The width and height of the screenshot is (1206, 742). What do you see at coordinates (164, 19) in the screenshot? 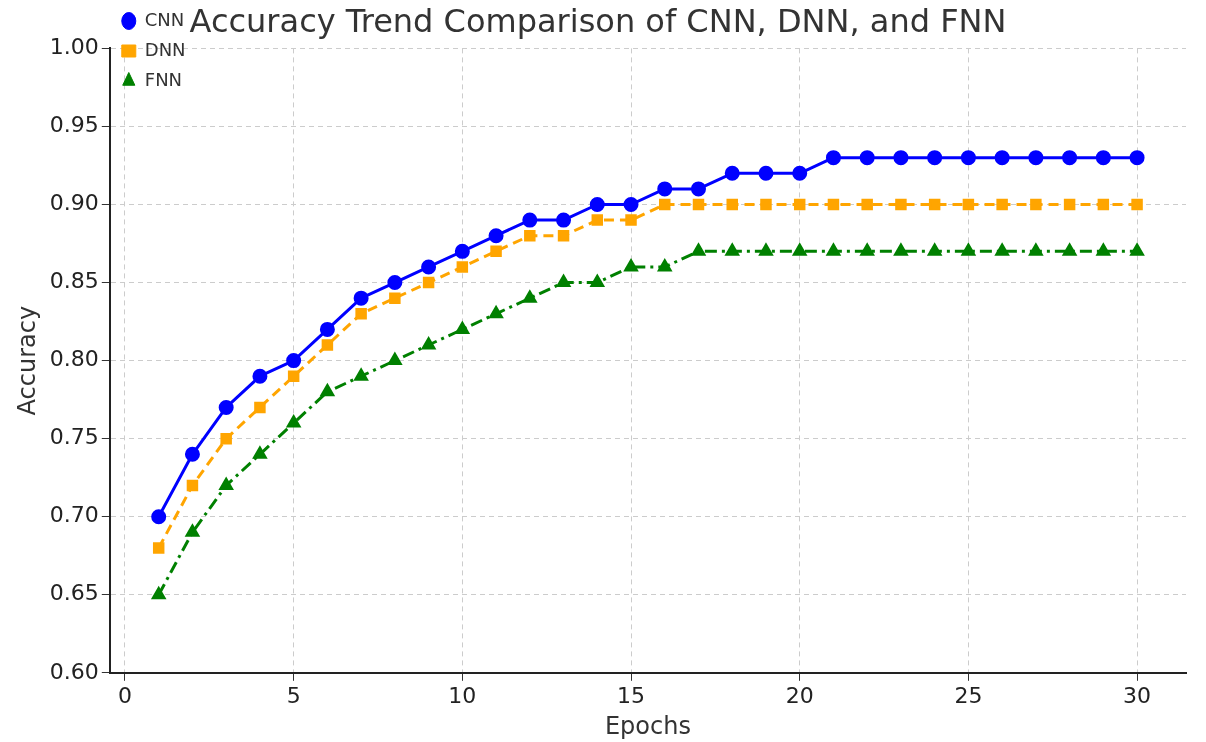
I see `legend-label: CNN` at bounding box center [164, 19].